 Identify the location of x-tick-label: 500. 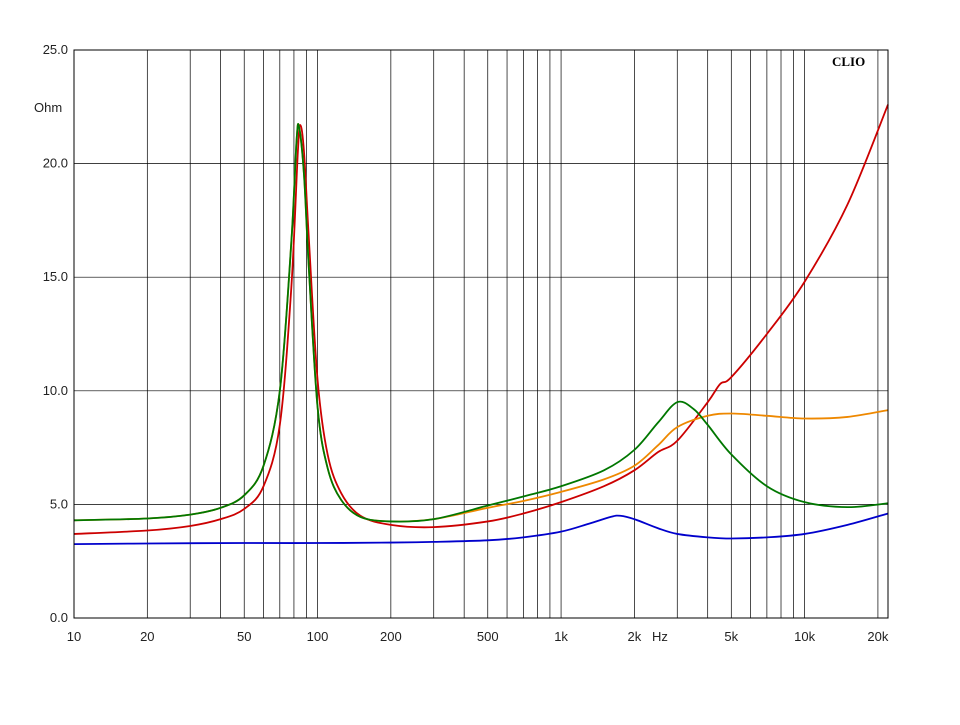
(488, 636).